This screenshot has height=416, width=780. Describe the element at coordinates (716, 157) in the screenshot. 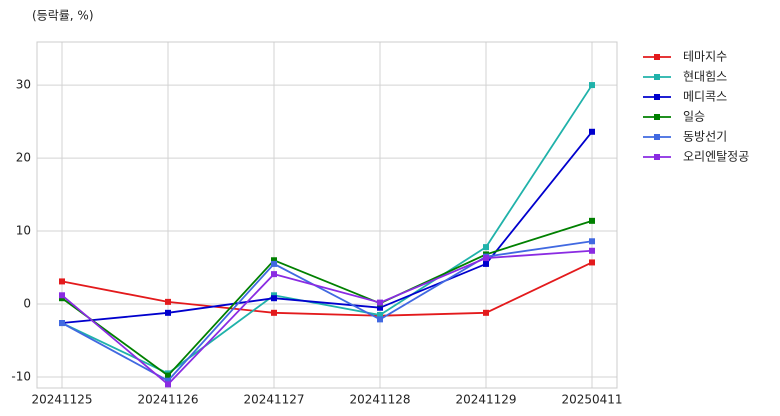

I see `legend-label: 오리엔탈정공` at that location.